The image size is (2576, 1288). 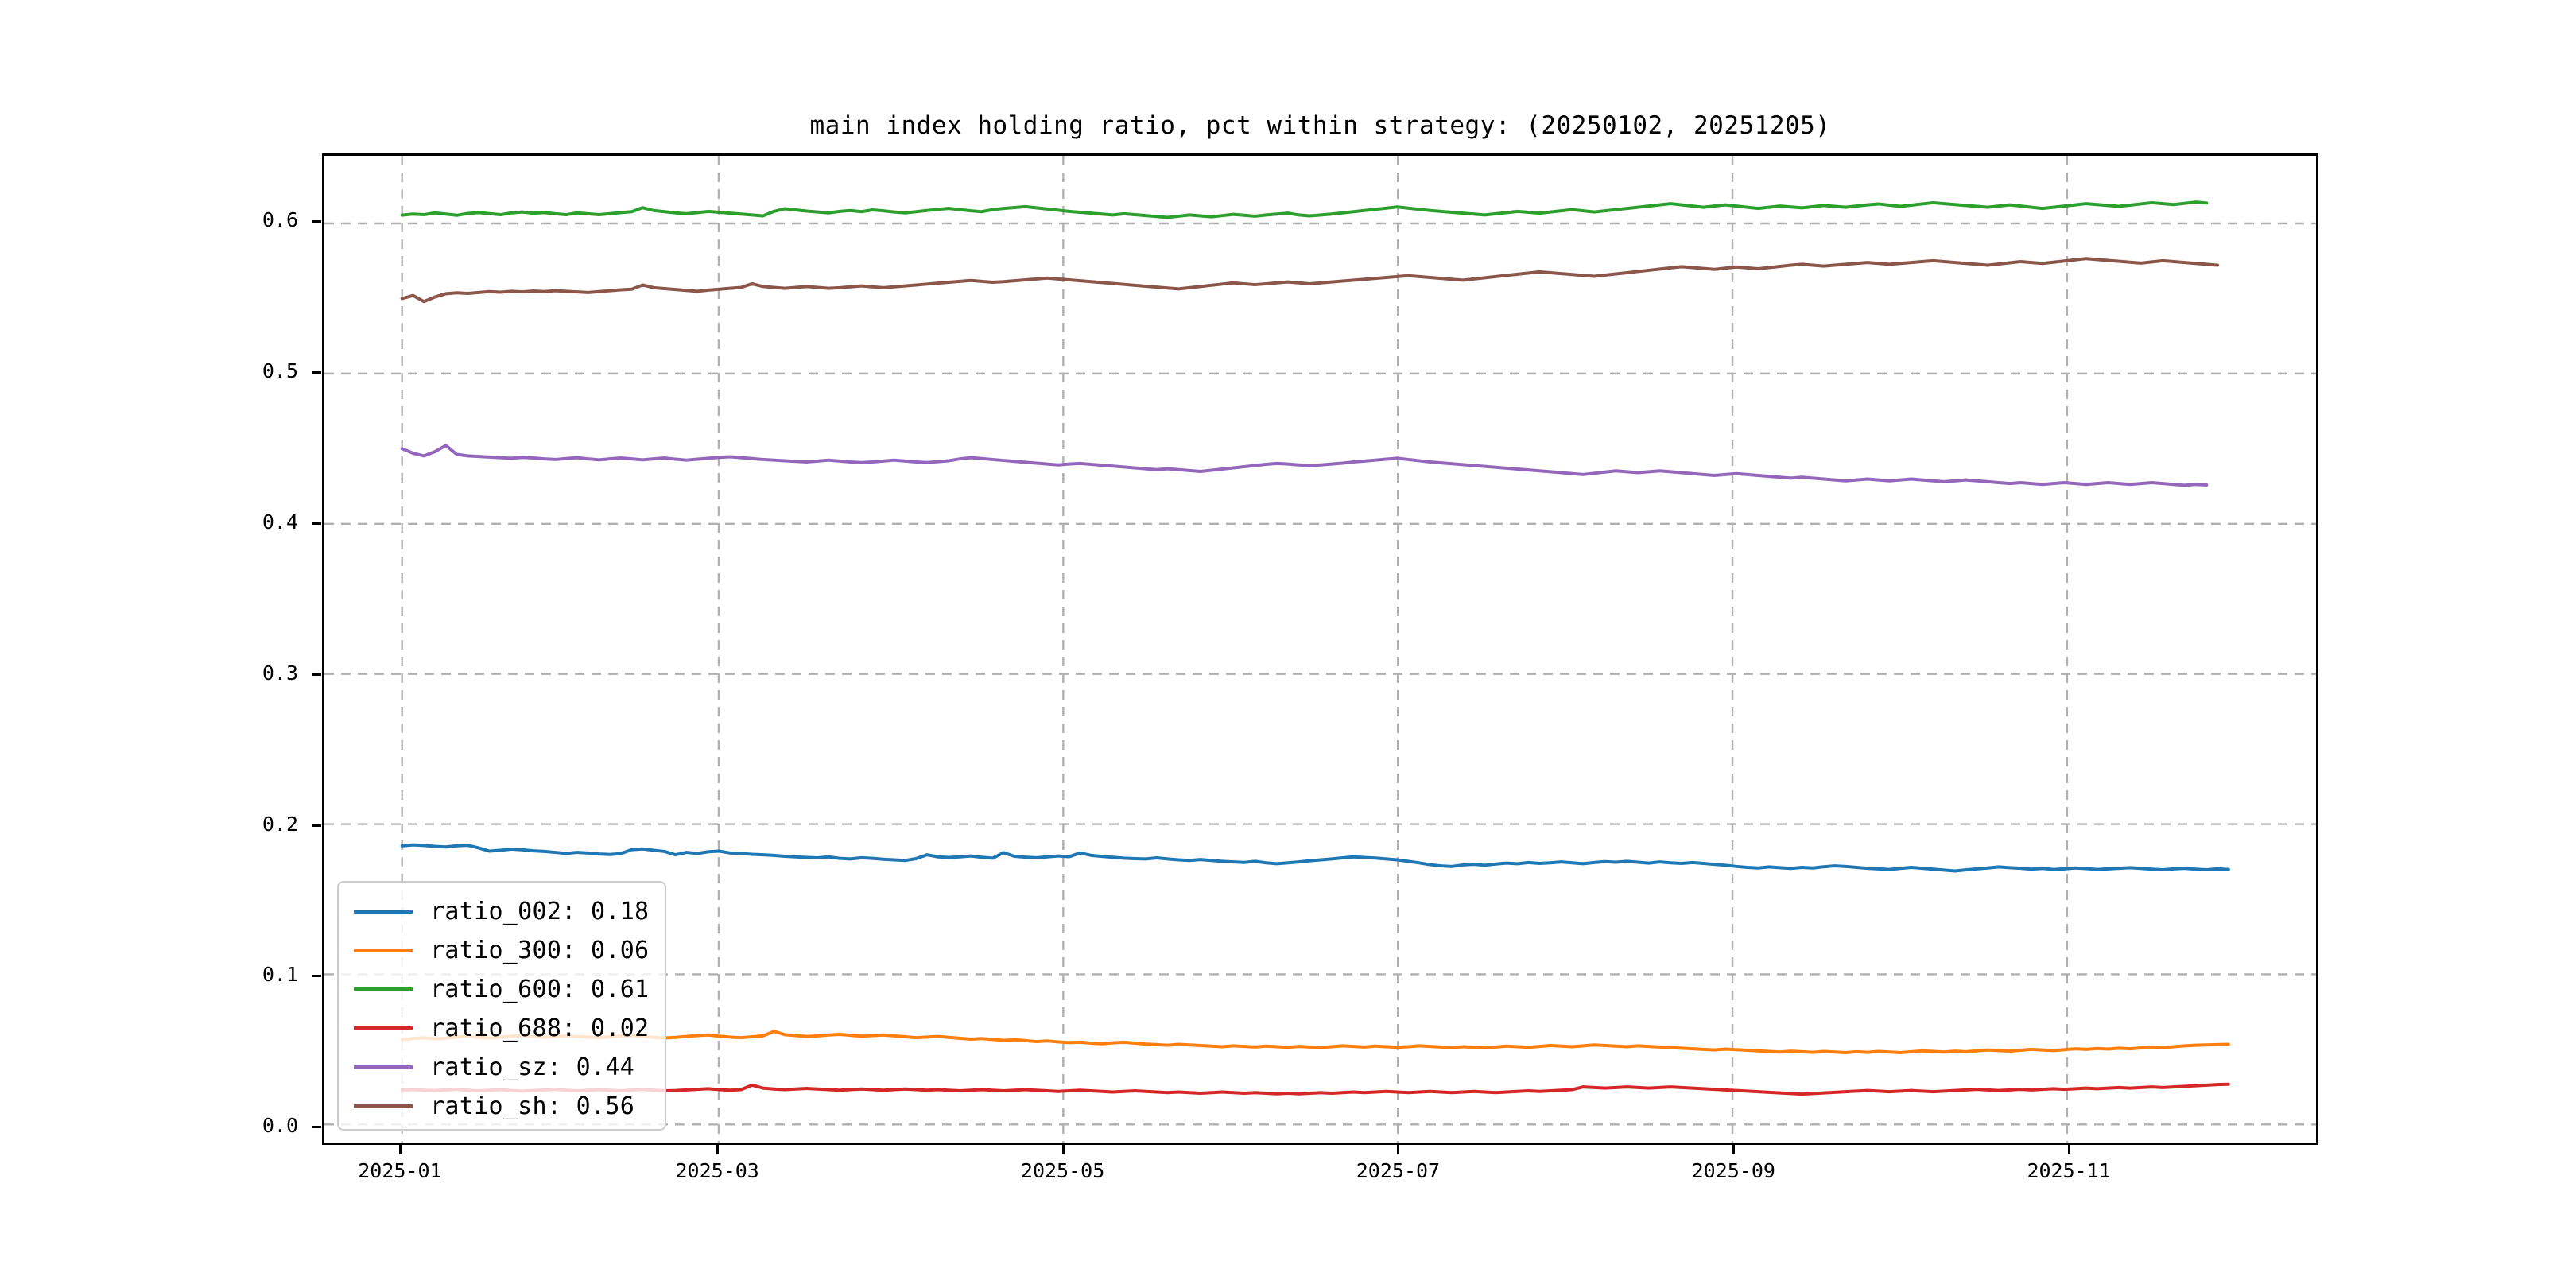 I want to click on legend-label-ratio_sz: ratio_sz: 0.44, so click(x=532, y=1067).